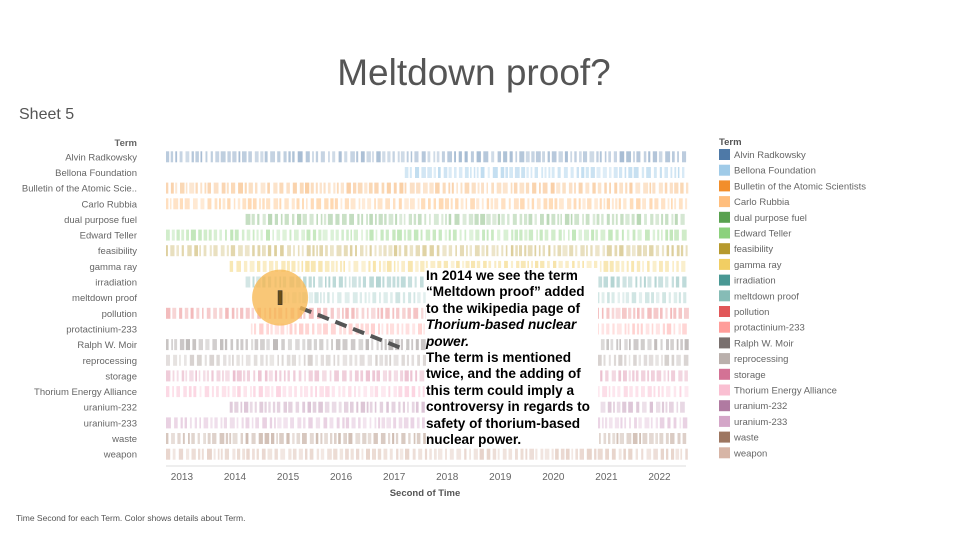 This screenshot has height=540, width=960. I want to click on legend-label: storage, so click(750, 375).